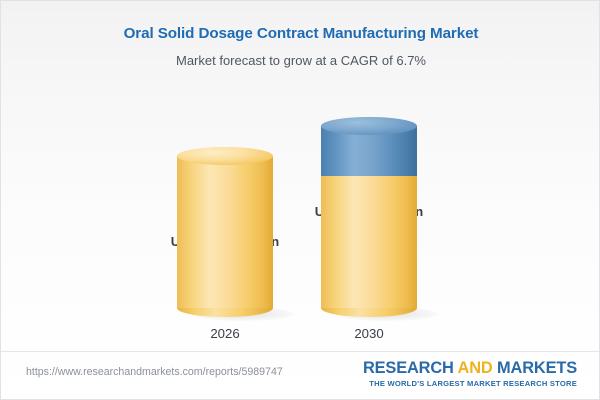 Image resolution: width=600 pixels, height=400 pixels. I want to click on brand-logo-word-and: AND, so click(475, 368).